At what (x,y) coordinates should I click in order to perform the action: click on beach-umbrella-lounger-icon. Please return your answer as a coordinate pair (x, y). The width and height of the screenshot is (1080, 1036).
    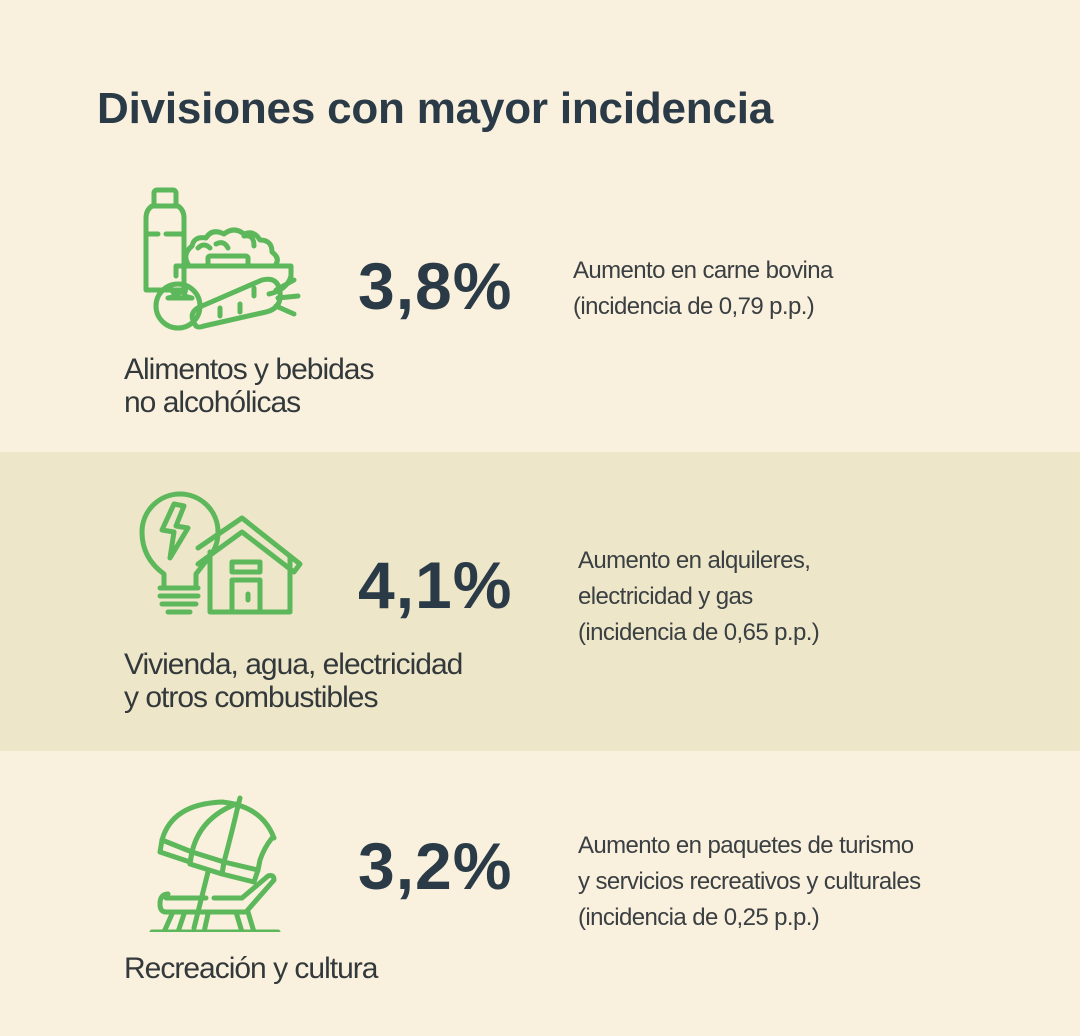
    Looking at the image, I should click on (215, 862).